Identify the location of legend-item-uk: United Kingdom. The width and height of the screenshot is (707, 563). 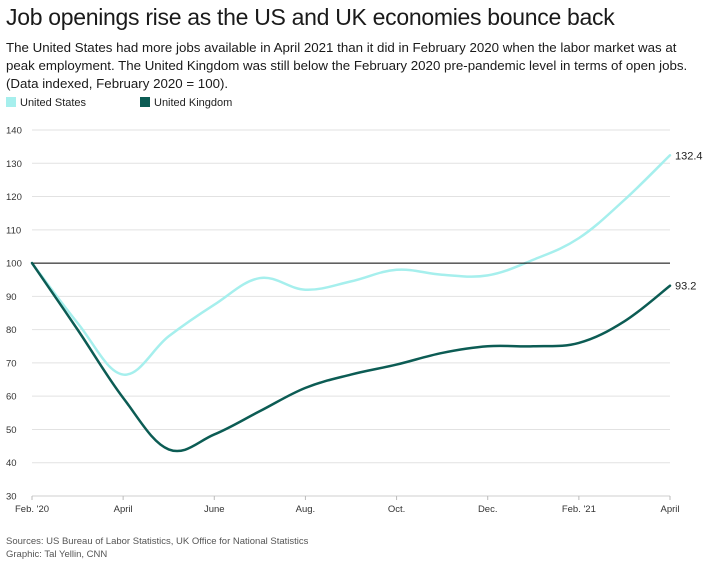
(186, 103).